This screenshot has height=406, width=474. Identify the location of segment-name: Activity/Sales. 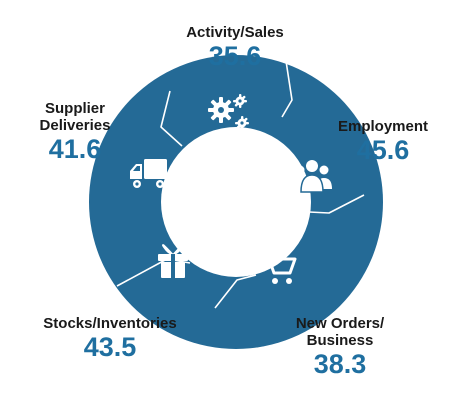
(235, 32).